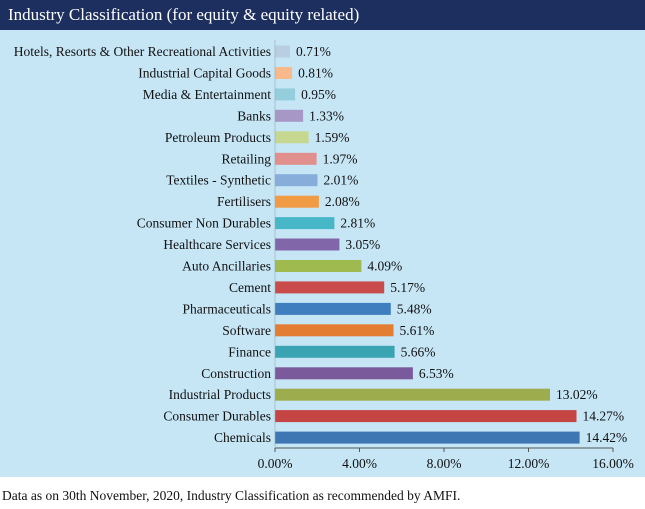 Image resolution: width=645 pixels, height=509 pixels. Describe the element at coordinates (529, 463) in the screenshot. I see `x-tick-label: 12.00%` at that location.